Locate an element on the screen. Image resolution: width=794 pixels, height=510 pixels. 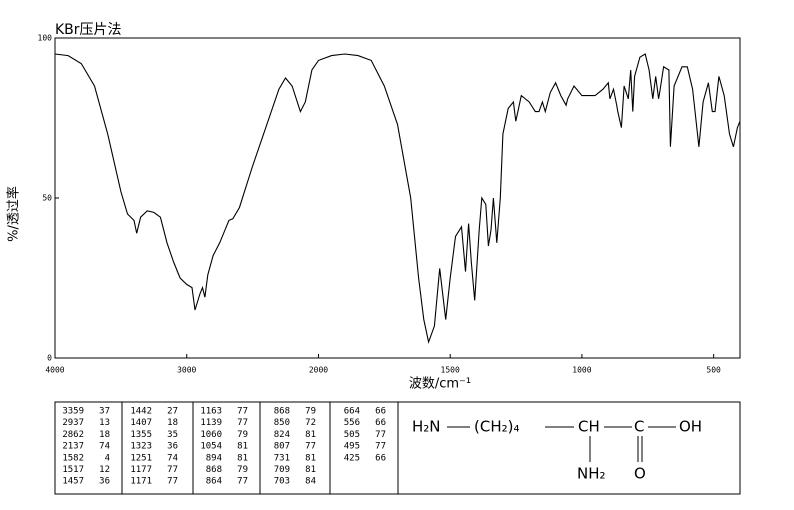
peak-transmittance: 72 is located at coordinates (310, 423).